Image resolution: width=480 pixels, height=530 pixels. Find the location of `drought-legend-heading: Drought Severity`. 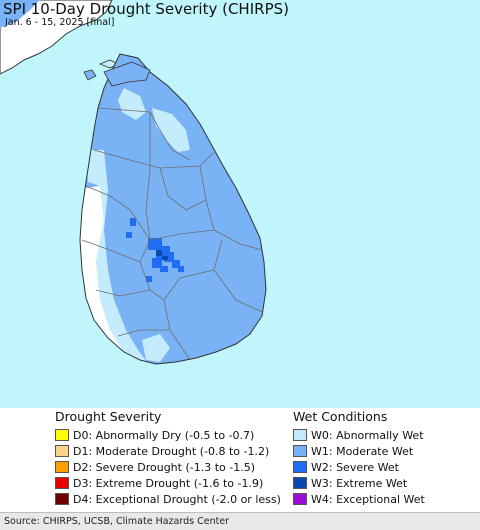

drought-legend-heading: Drought Severity is located at coordinates (108, 416).